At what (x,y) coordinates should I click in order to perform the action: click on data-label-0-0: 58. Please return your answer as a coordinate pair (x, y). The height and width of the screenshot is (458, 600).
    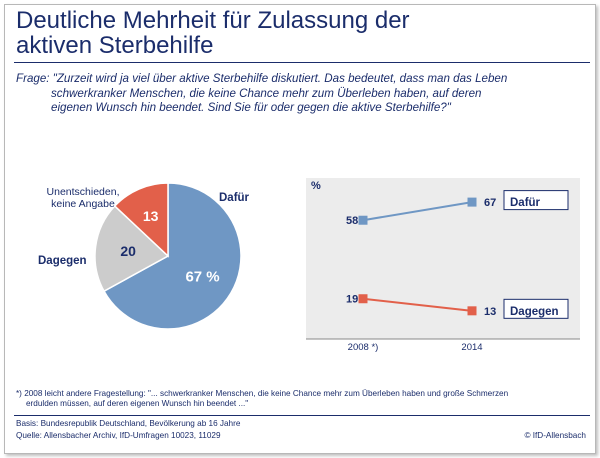
    Looking at the image, I should click on (352, 221).